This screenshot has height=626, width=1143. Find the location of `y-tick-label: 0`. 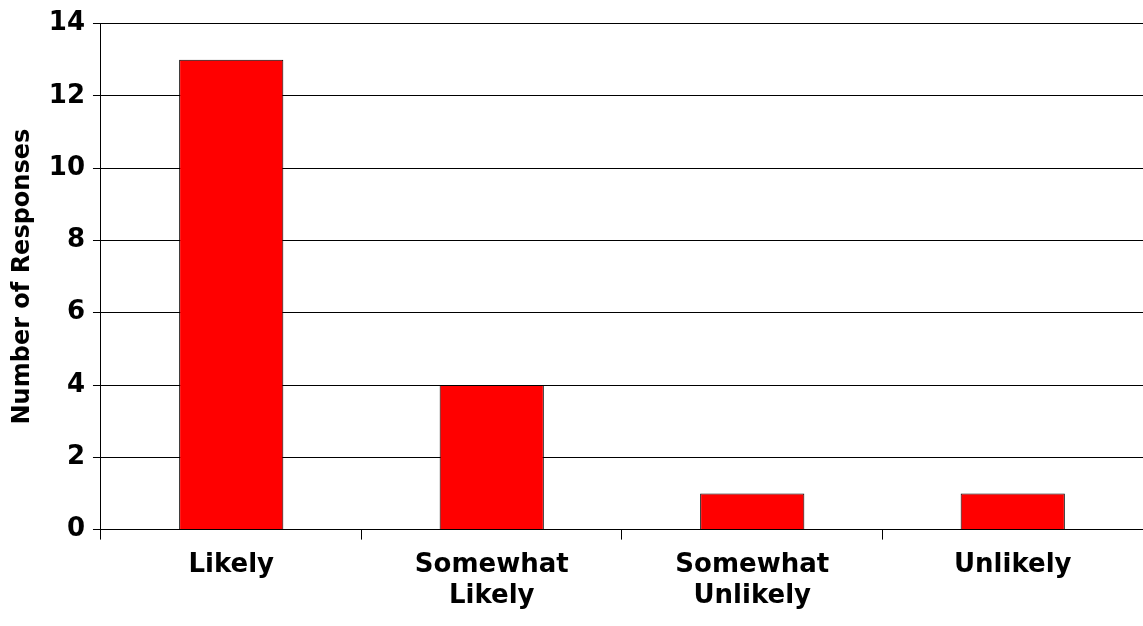

y-tick-label: 0 is located at coordinates (75, 527).